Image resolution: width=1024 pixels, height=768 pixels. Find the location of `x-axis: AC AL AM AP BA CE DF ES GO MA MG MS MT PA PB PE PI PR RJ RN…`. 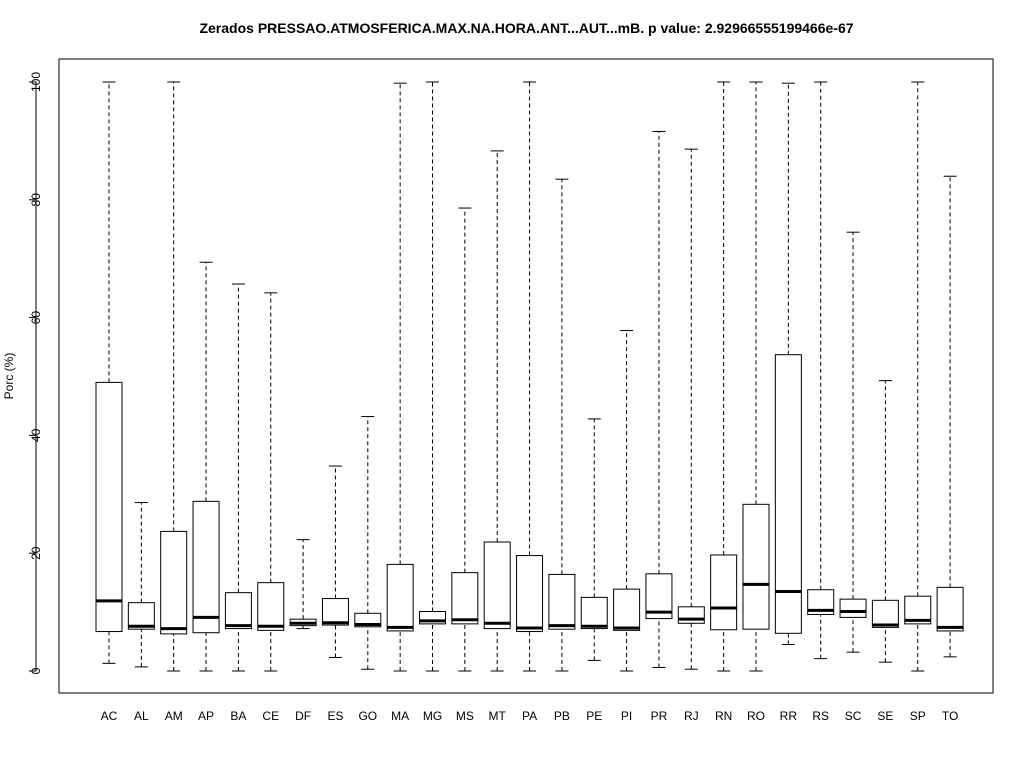

x-axis: AC AL AM AP BA CE DF ES GO MA MG MS MT PA PB PE PI PR RJ RN… is located at coordinates (530, 716).